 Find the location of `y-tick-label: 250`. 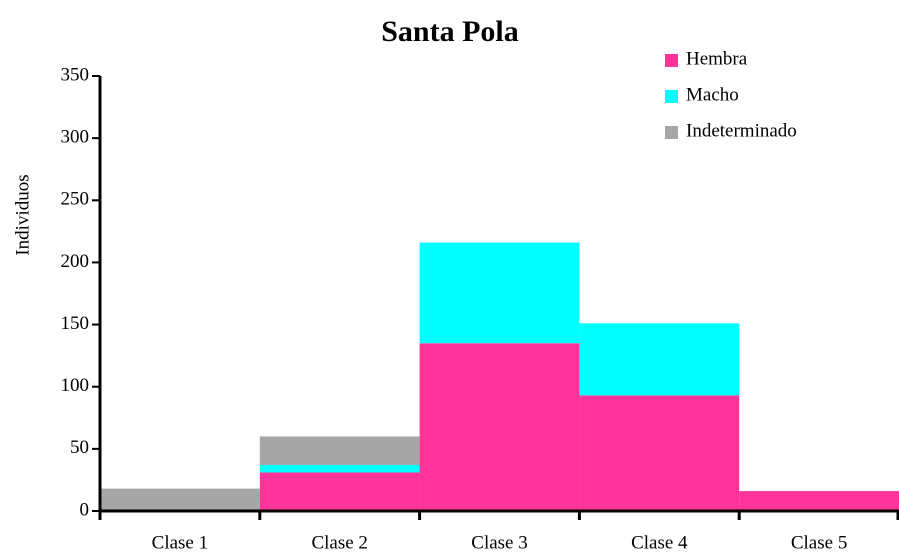

y-tick-label: 250 is located at coordinates (75, 199).